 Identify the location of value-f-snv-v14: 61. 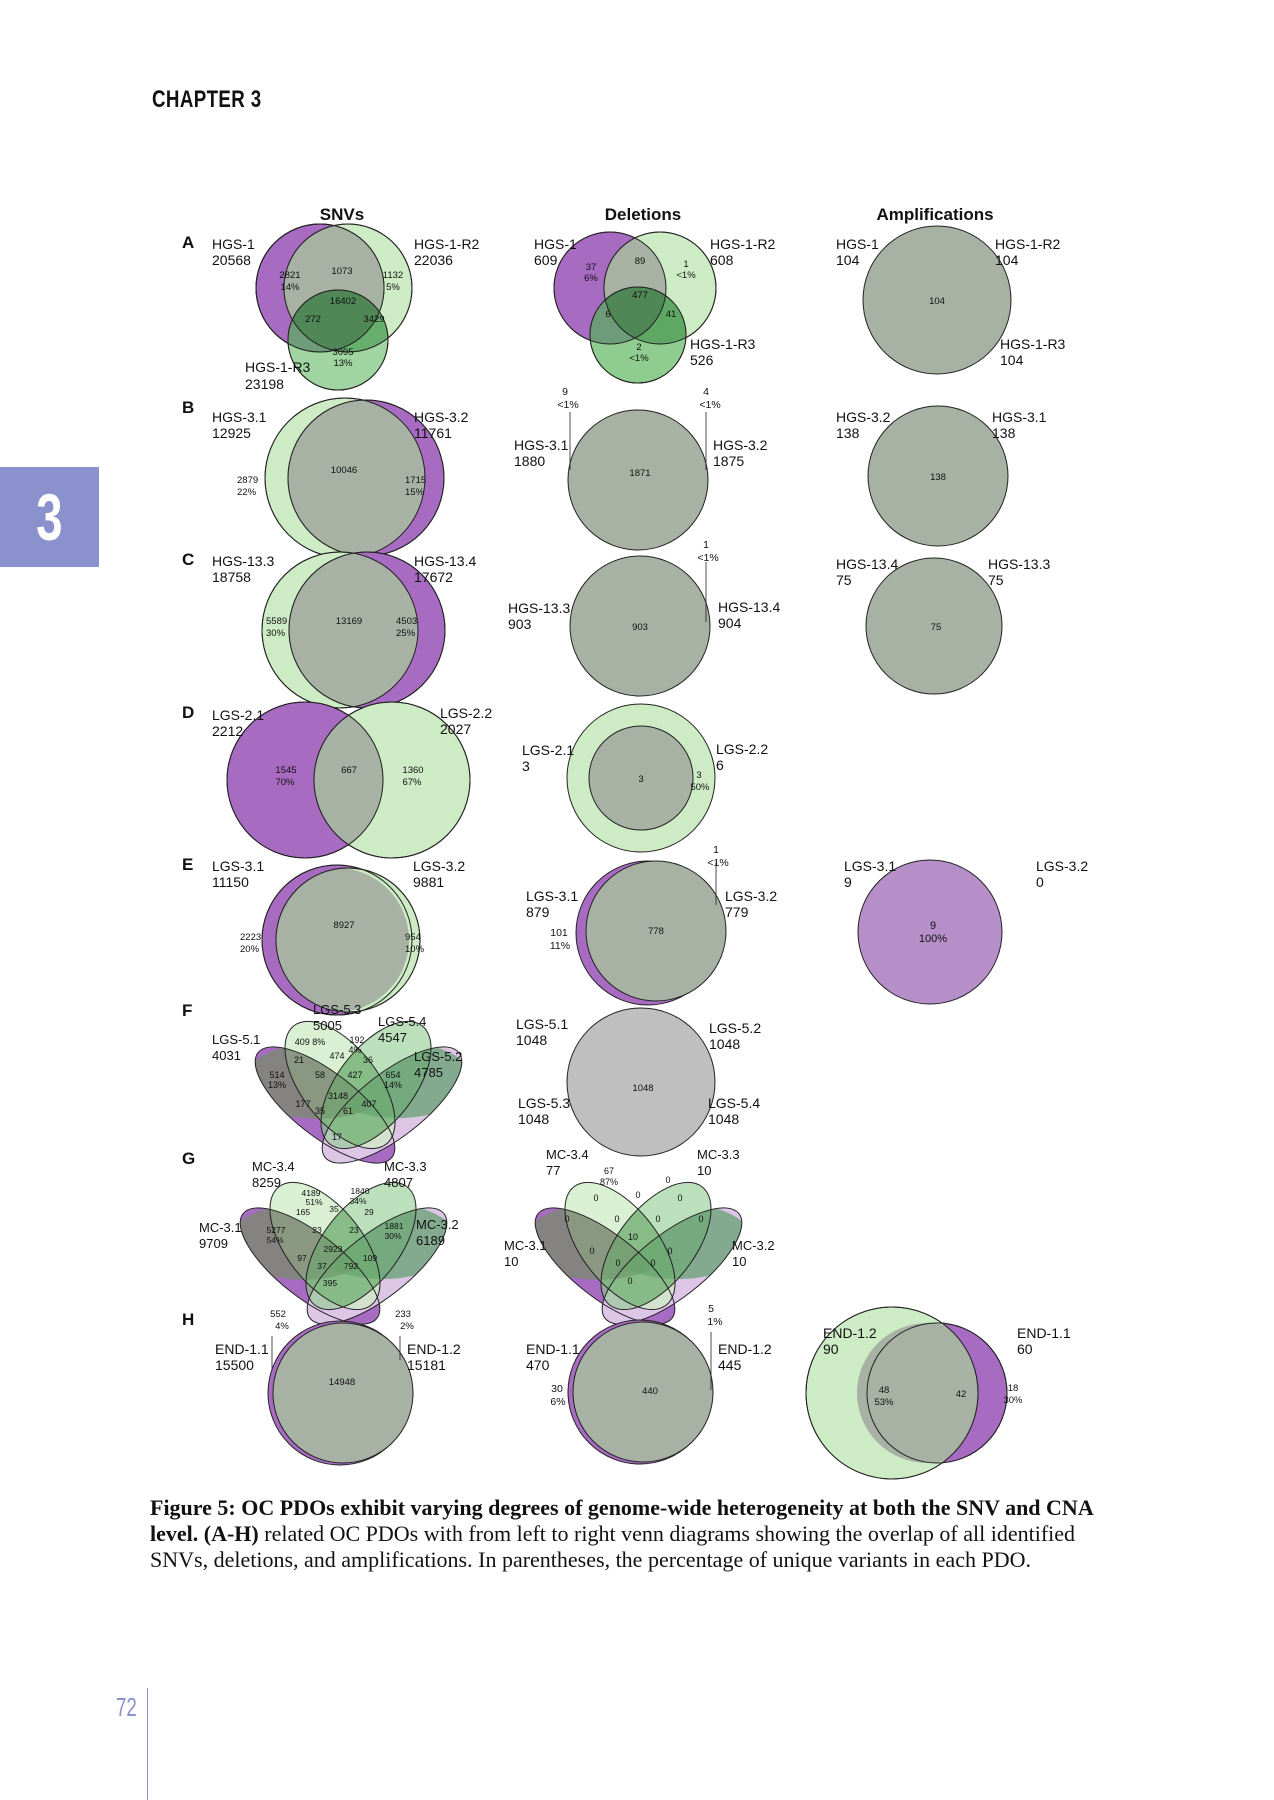
(348, 1111).